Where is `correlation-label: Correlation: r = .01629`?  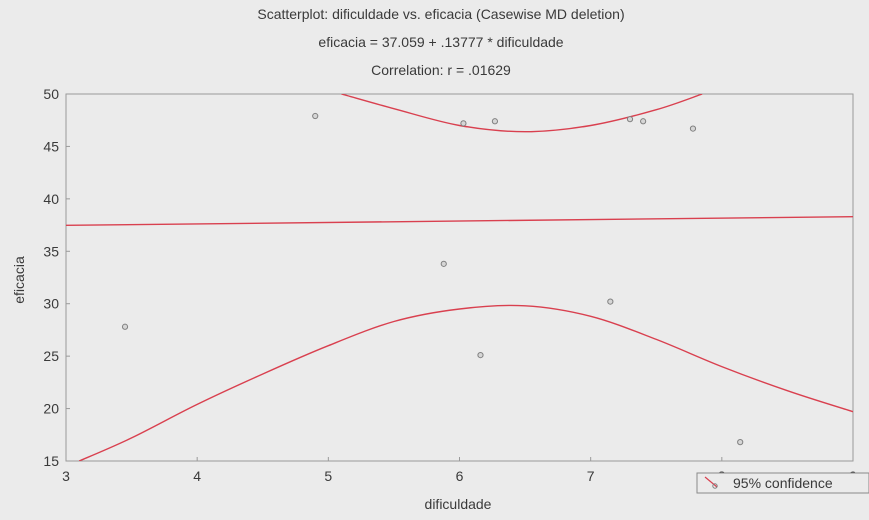 correlation-label: Correlation: r = .01629 is located at coordinates (441, 70).